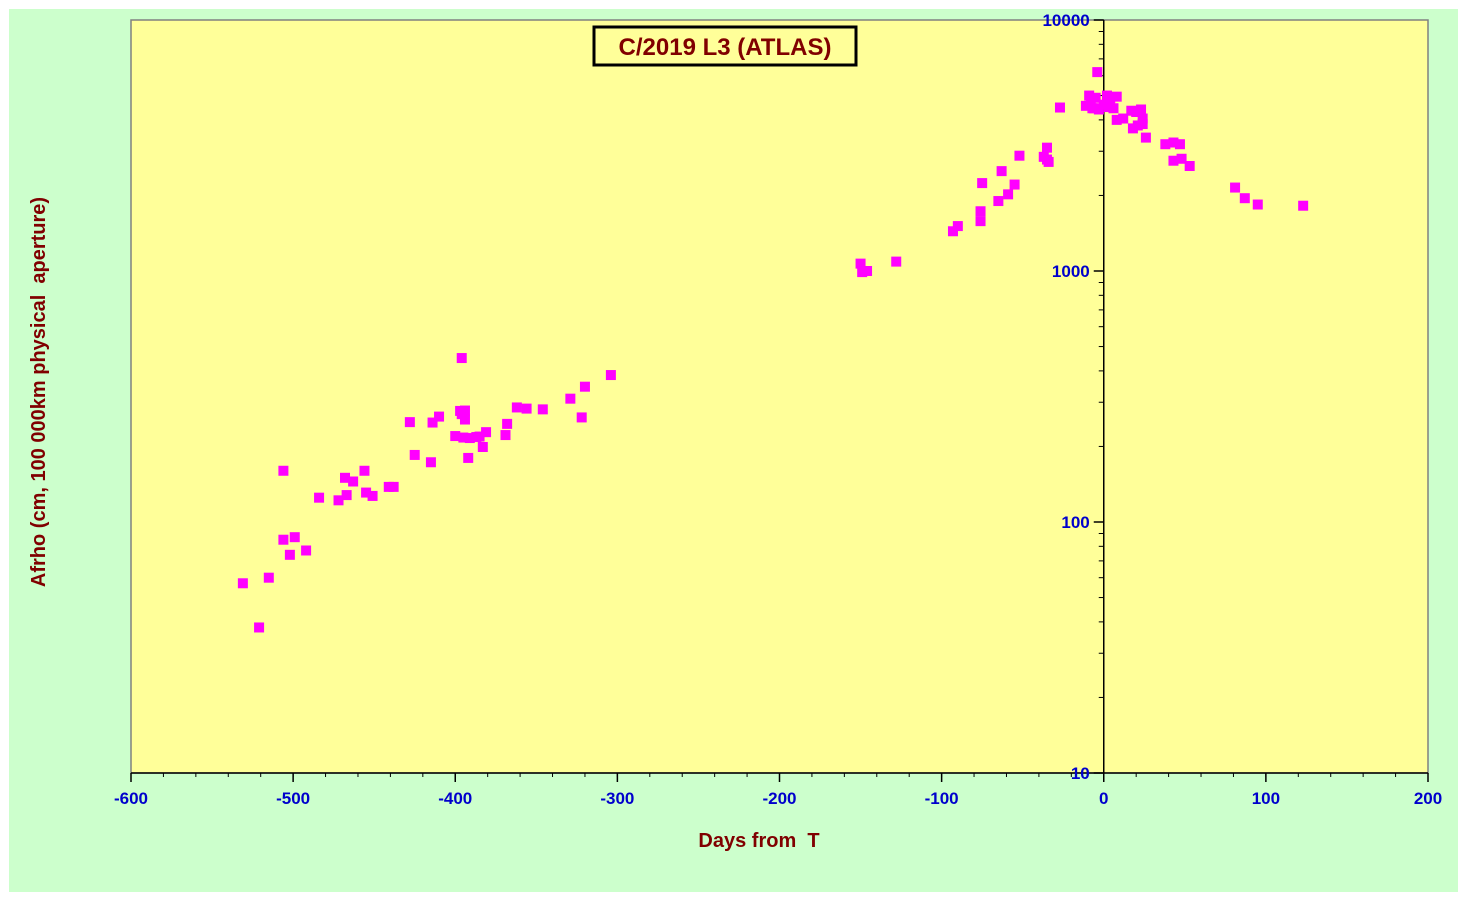 This screenshot has width=1466, height=906. What do you see at coordinates (1103, 798) in the screenshot?
I see `x-tick-label: 0` at bounding box center [1103, 798].